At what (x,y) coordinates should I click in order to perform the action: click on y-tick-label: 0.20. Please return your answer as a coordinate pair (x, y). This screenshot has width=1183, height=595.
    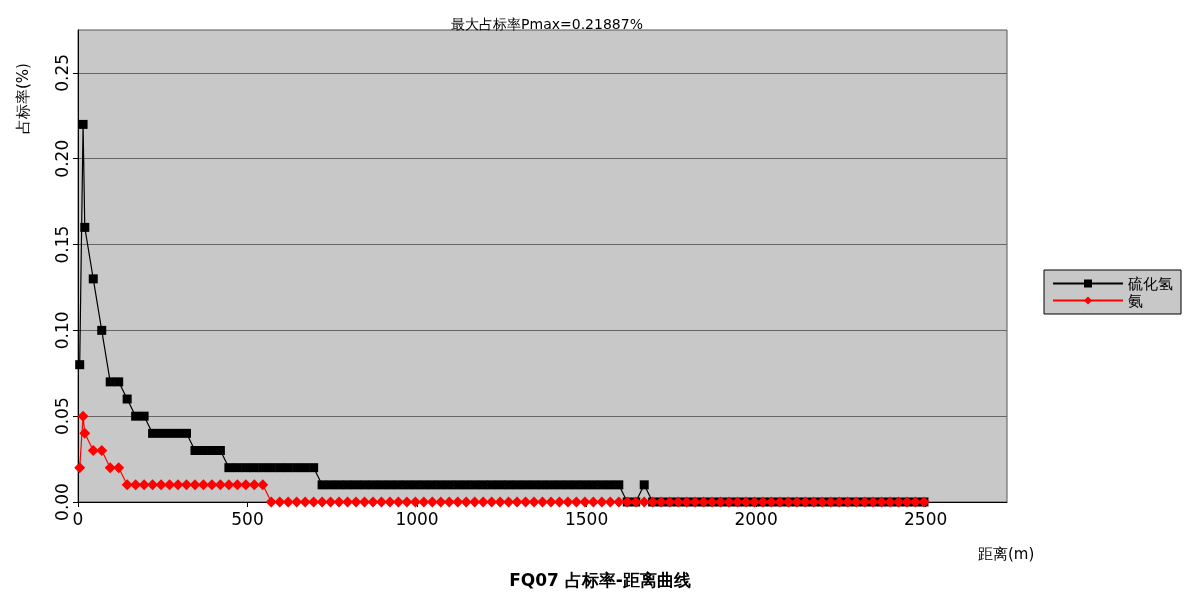
    Looking at the image, I should click on (61, 158).